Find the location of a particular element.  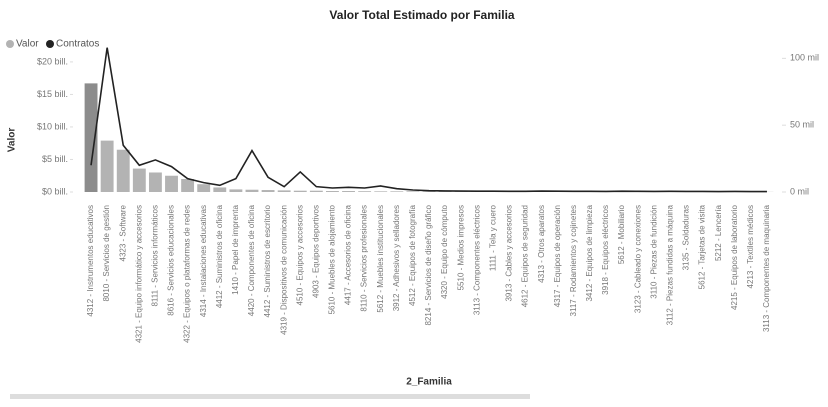

x-tick-label: 3113 - Componentes eléctricos is located at coordinates (476, 260).